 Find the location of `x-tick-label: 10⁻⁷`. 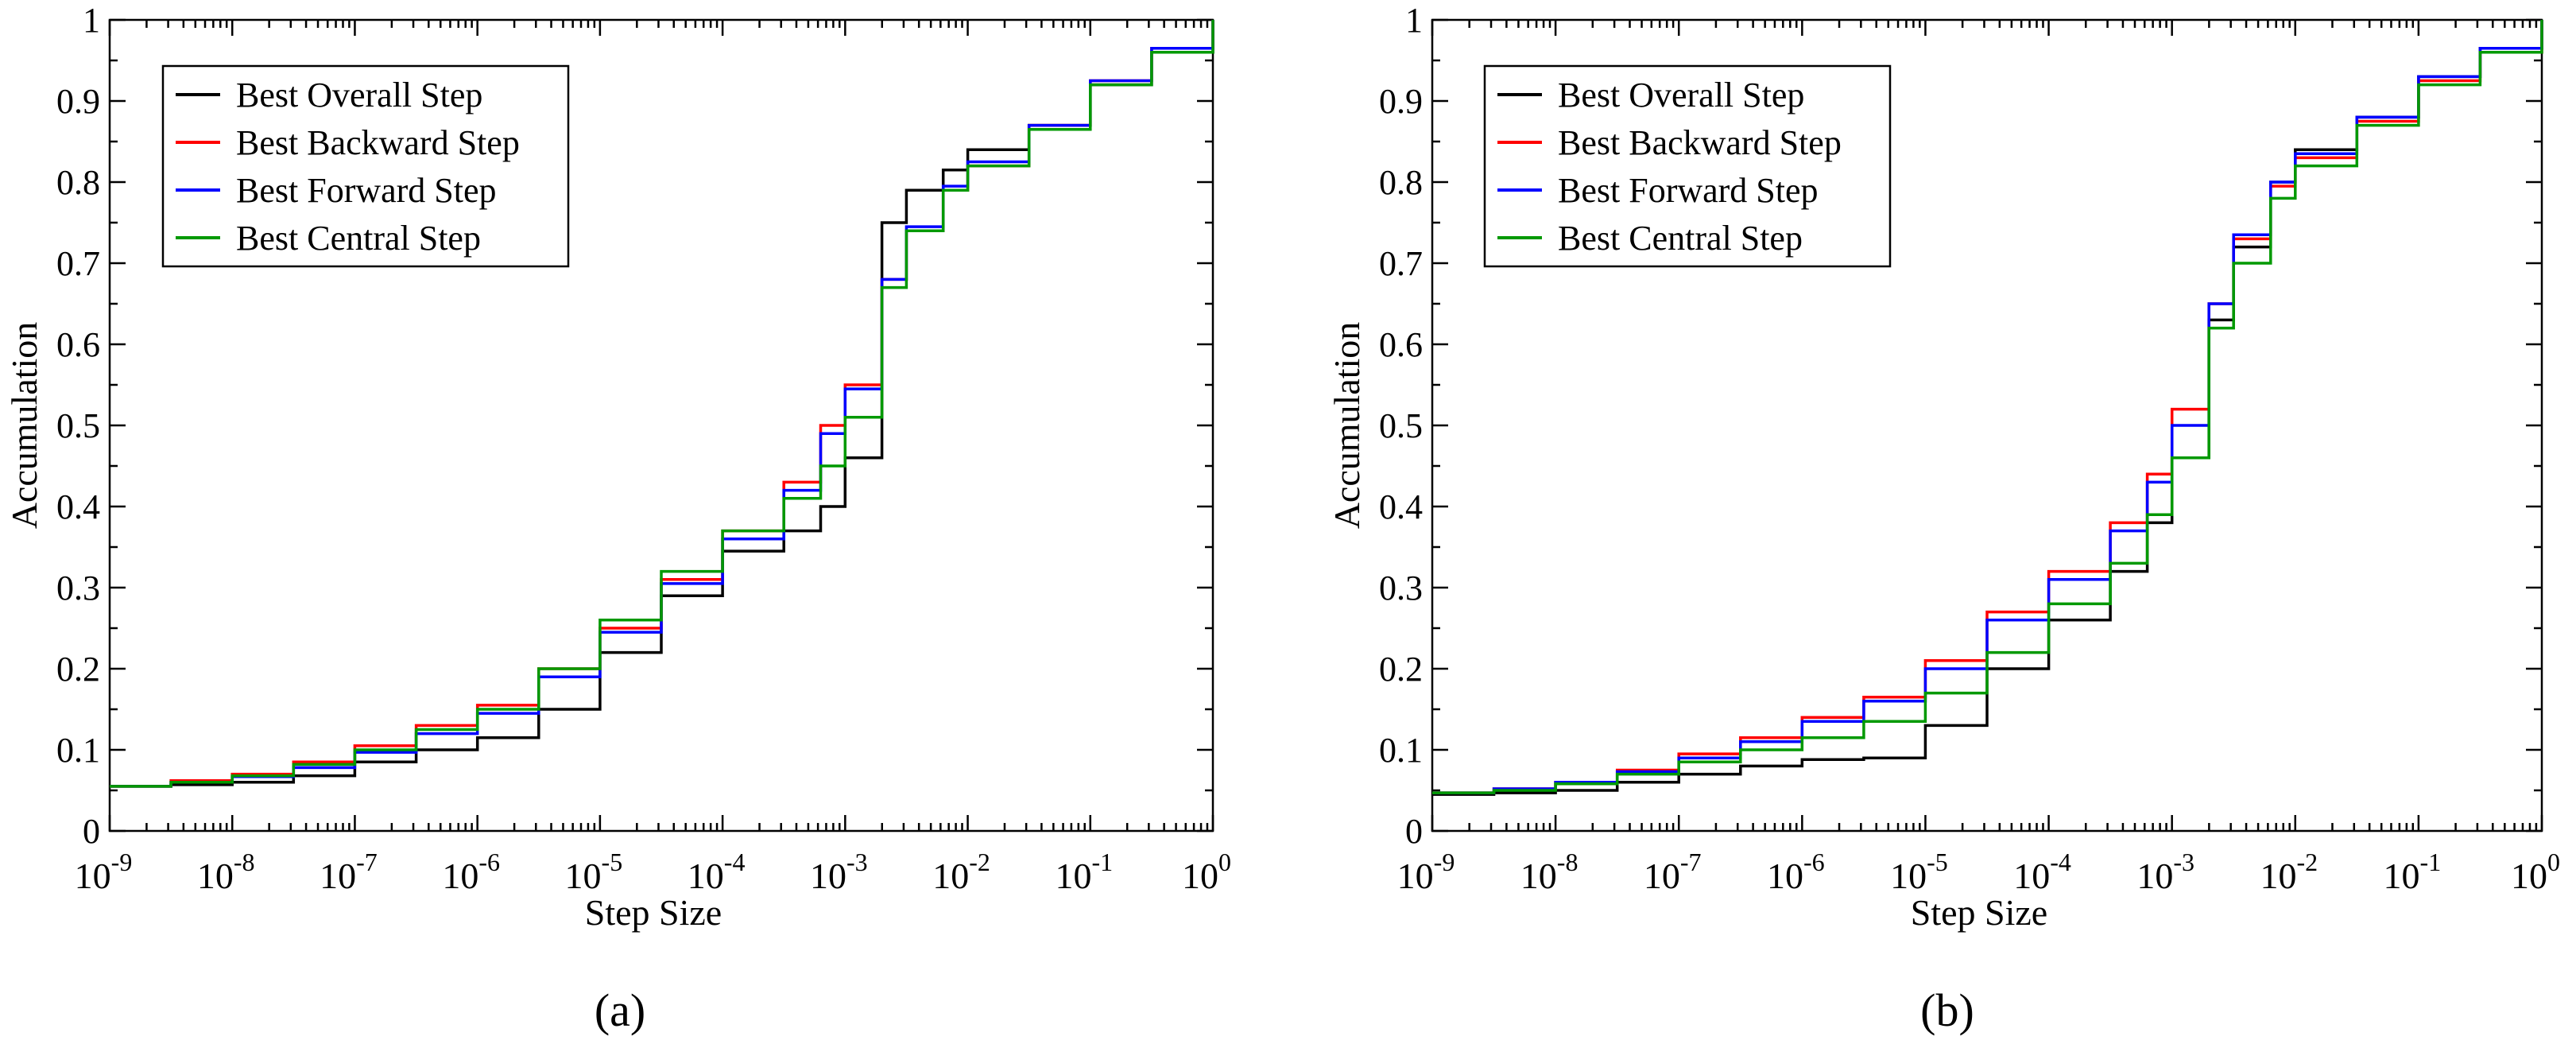

x-tick-label: 10⁻⁷ is located at coordinates (349, 872).